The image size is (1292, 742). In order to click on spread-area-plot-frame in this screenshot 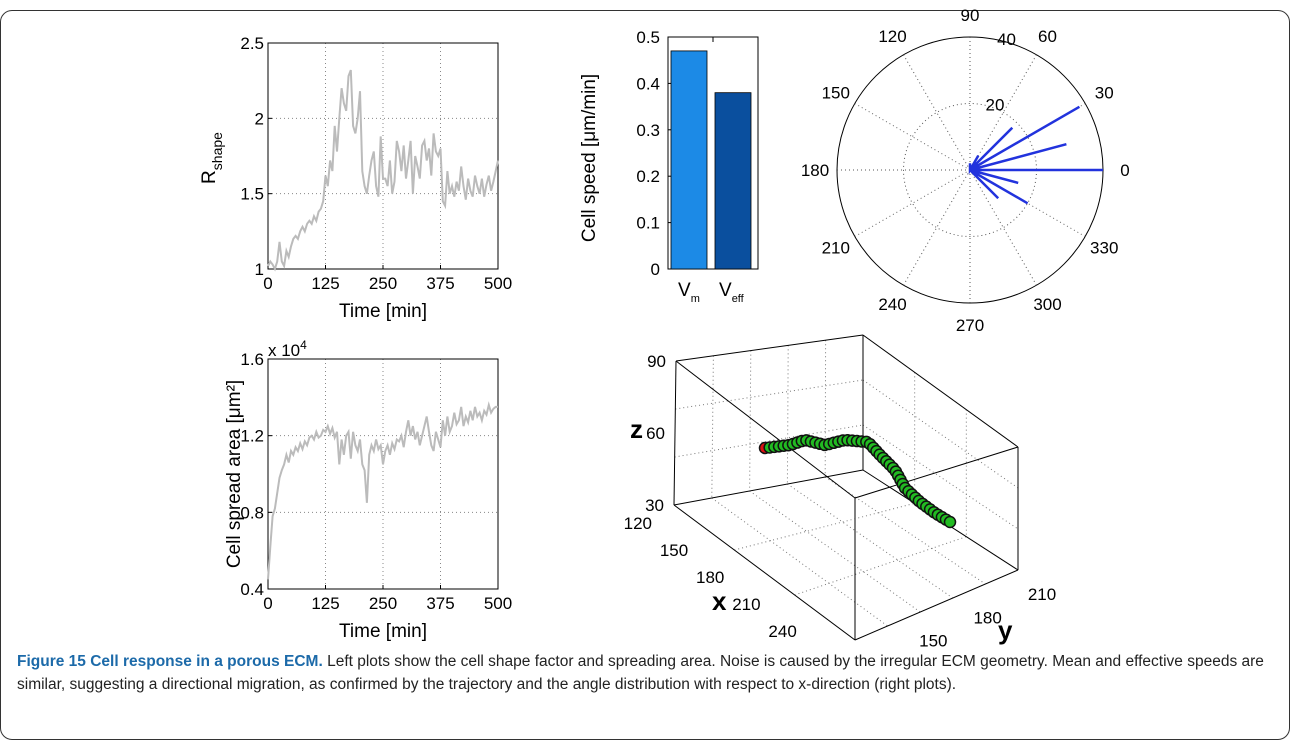, I will do `click(383, 474)`.